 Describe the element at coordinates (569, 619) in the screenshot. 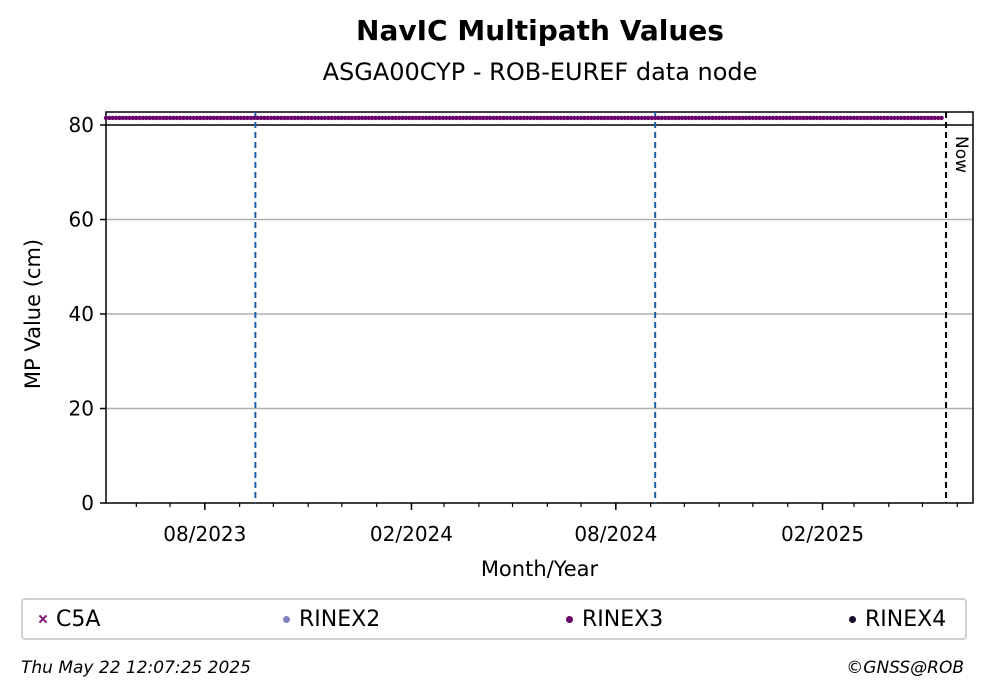

I see `rinex3-marker-icon` at that location.